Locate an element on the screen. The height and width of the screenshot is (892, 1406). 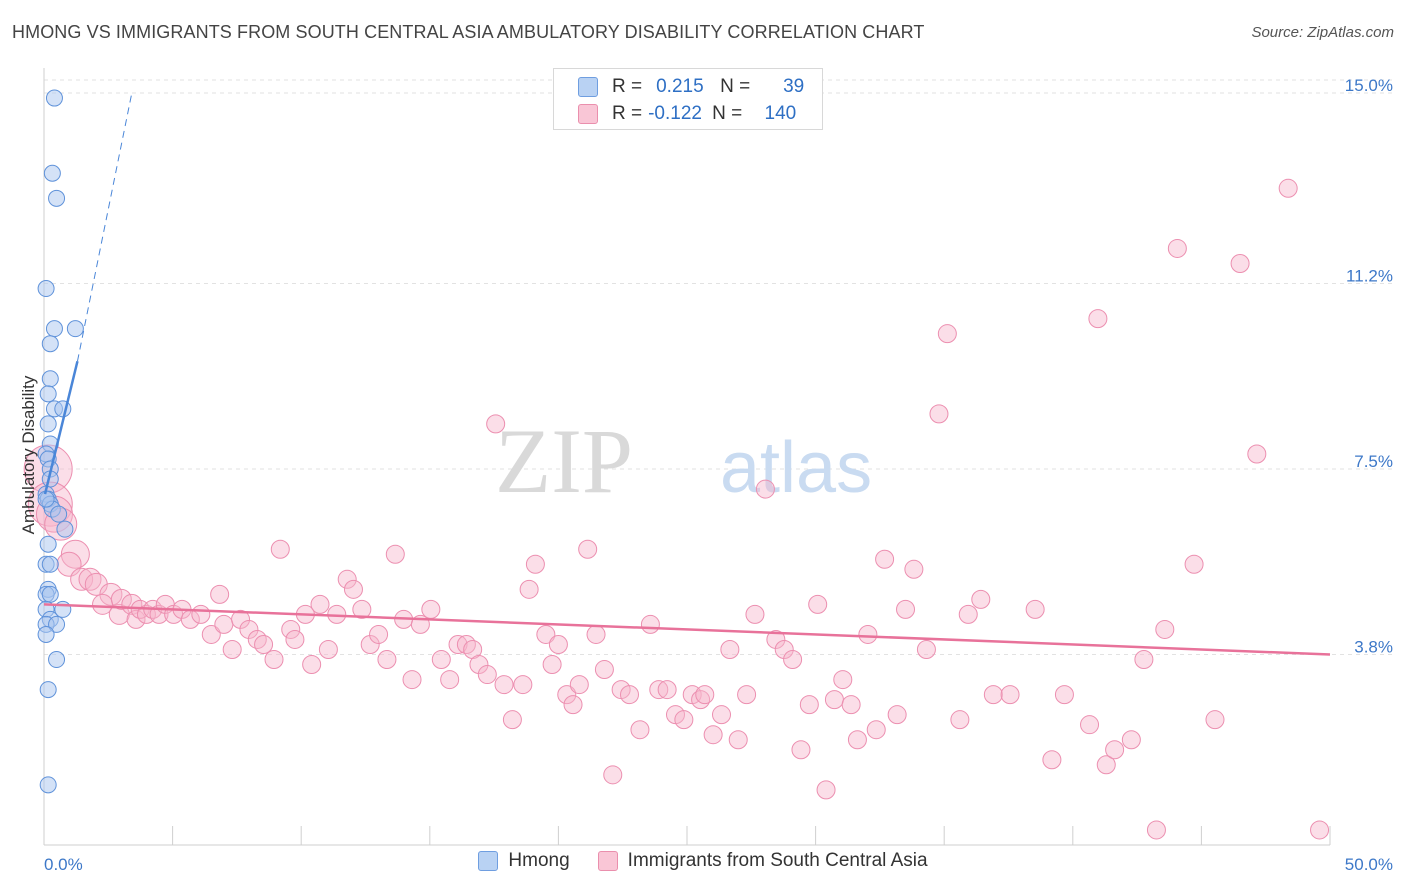
y-tick-label: 3.8% is located at coordinates (1373, 647).